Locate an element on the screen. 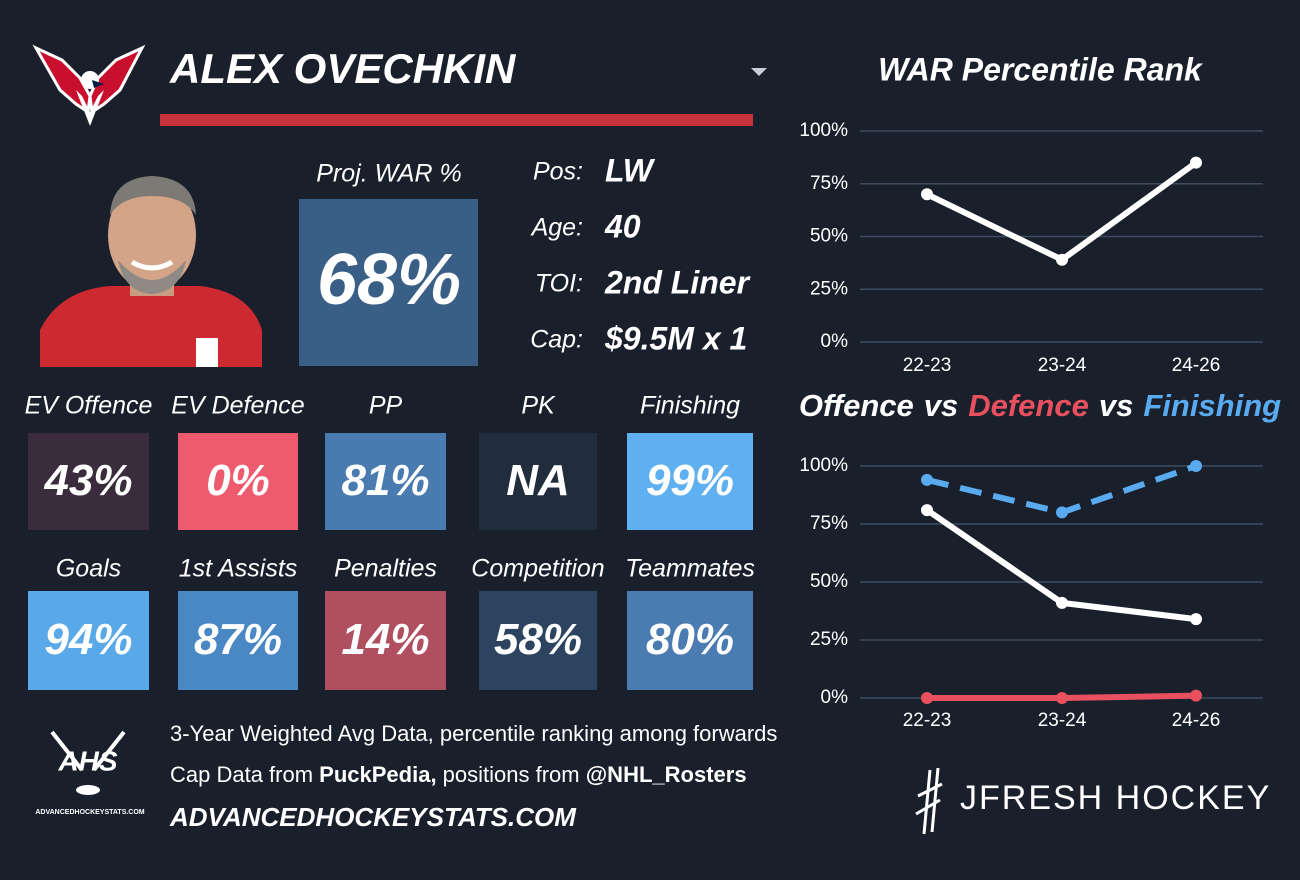 The image size is (1300, 880). tile-value: 14% is located at coordinates (385, 639).